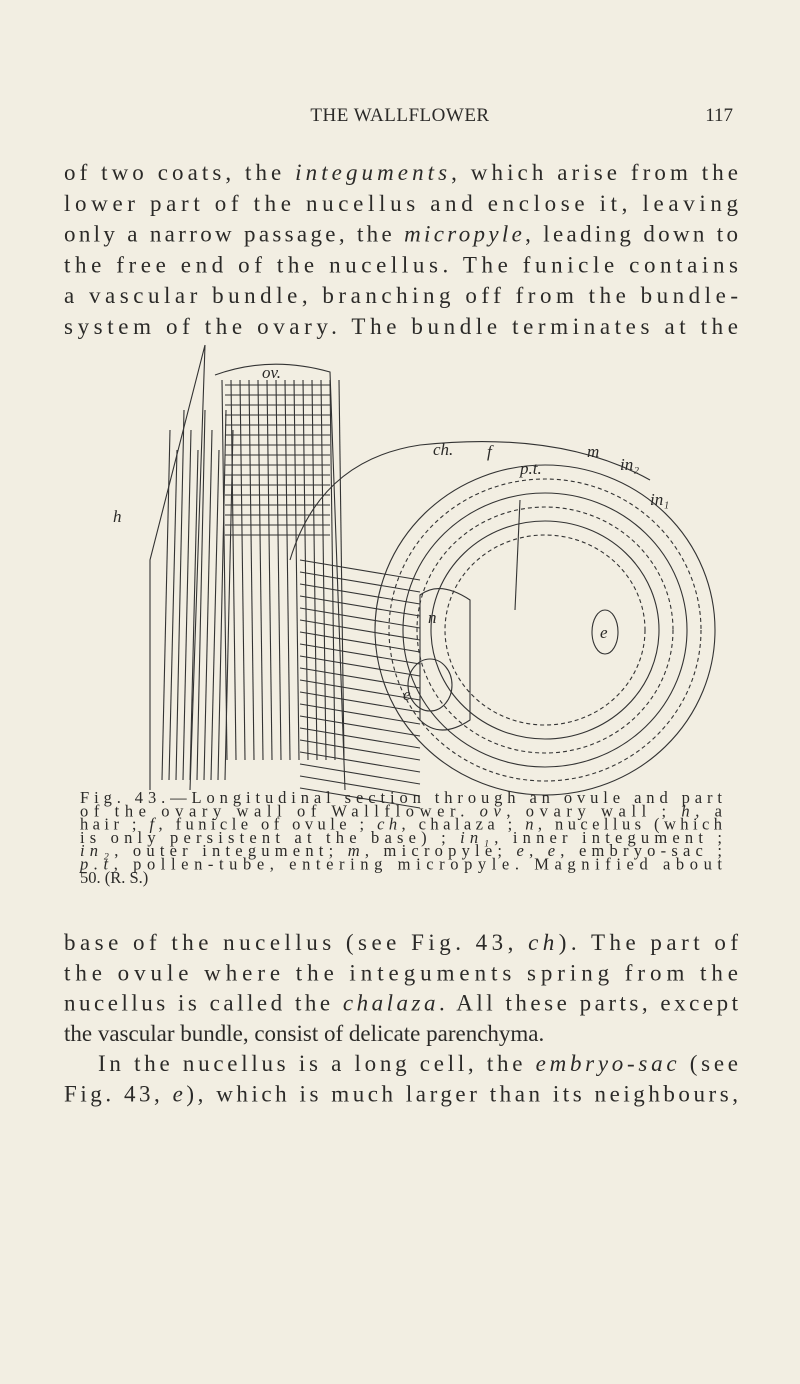 The height and width of the screenshot is (1384, 800). I want to click on text-run: , micropyle;, so click(438, 850).